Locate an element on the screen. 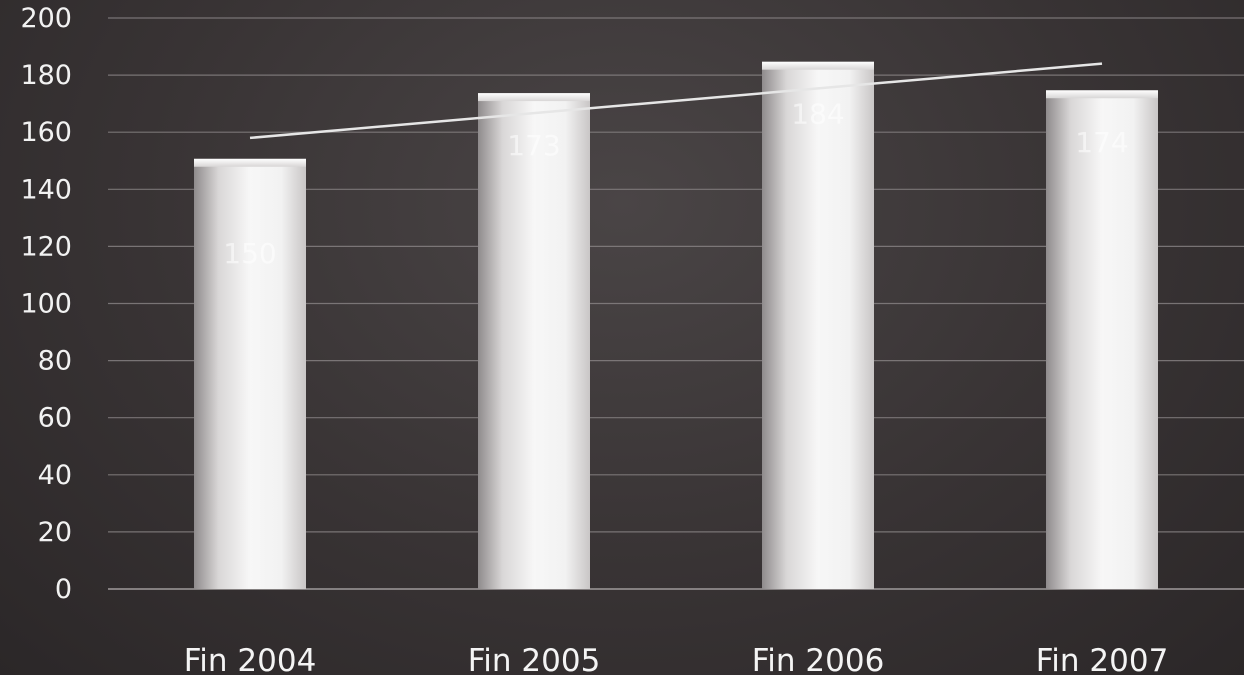 The image size is (1244, 675). y-tick-label: 80 is located at coordinates (55, 361).